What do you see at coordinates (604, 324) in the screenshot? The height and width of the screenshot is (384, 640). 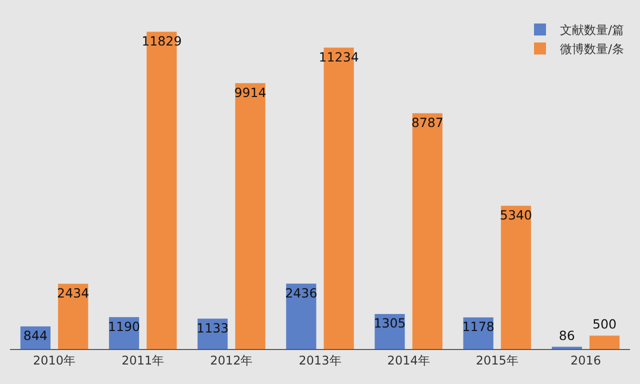 I see `data-label: 500` at bounding box center [604, 324].